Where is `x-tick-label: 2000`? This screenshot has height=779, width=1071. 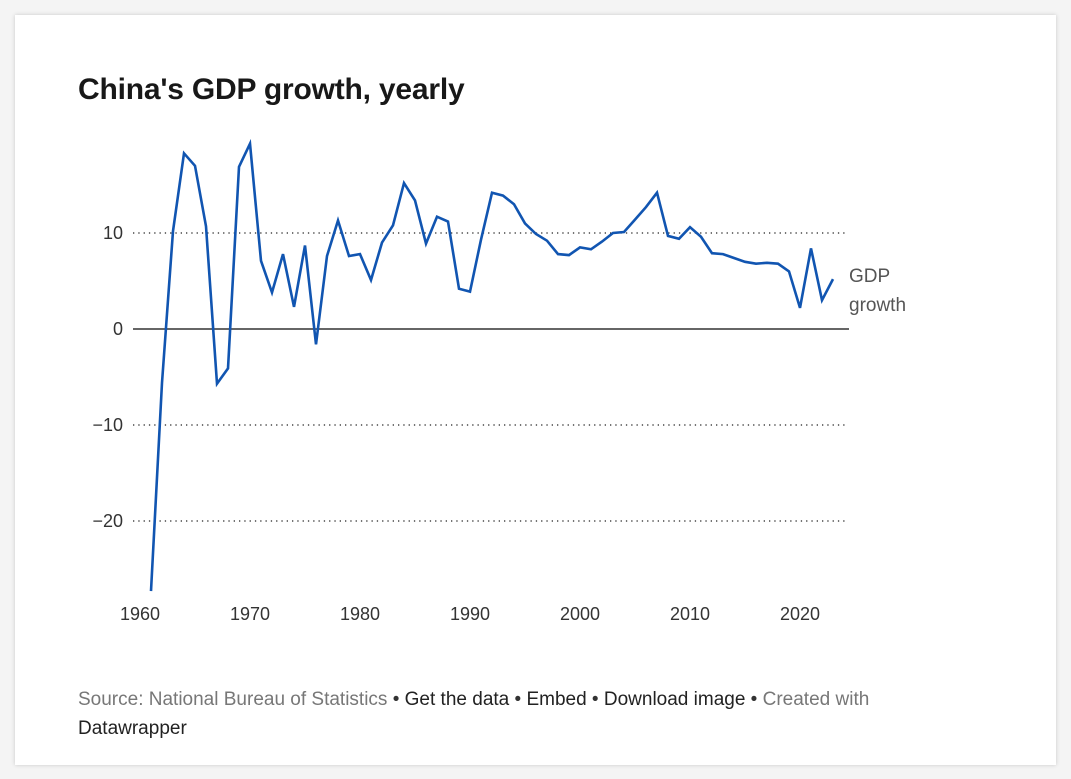
x-tick-label: 2000 is located at coordinates (580, 614).